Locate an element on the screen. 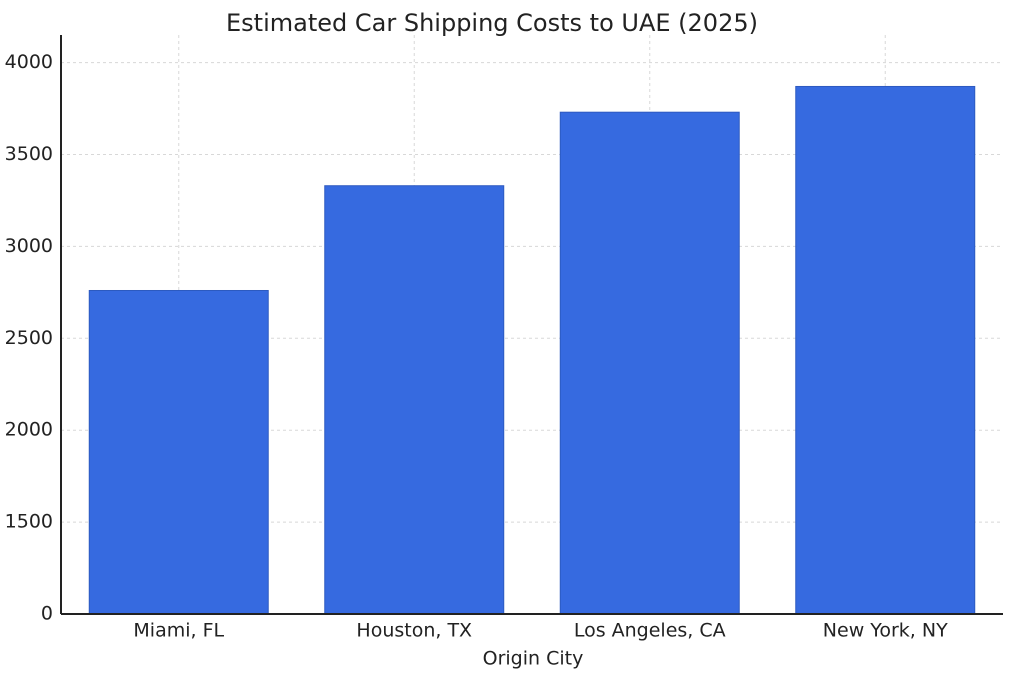  y-tick-label: 4000 is located at coordinates (29, 62).